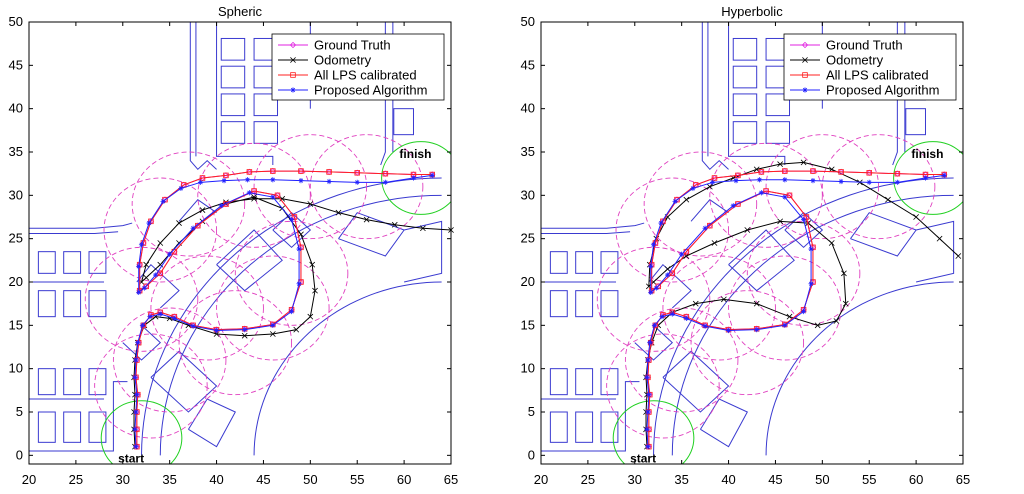  What do you see at coordinates (528, 194) in the screenshot?
I see `y-tick-label: 30` at bounding box center [528, 194].